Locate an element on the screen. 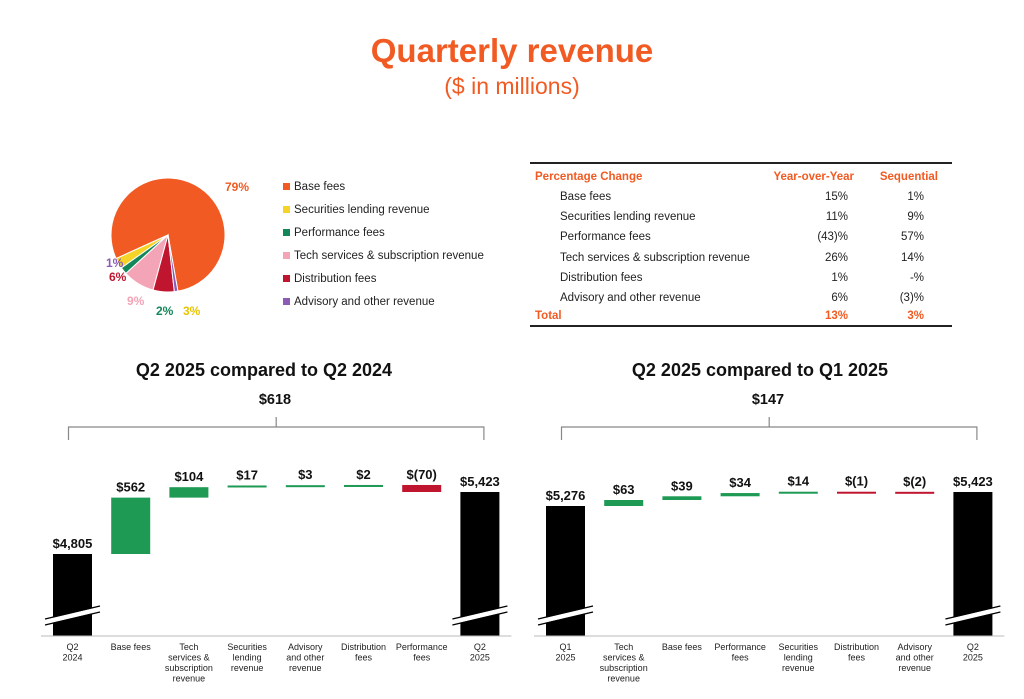 The width and height of the screenshot is (1024, 699). bar-value-label: $562 is located at coordinates (130, 487).